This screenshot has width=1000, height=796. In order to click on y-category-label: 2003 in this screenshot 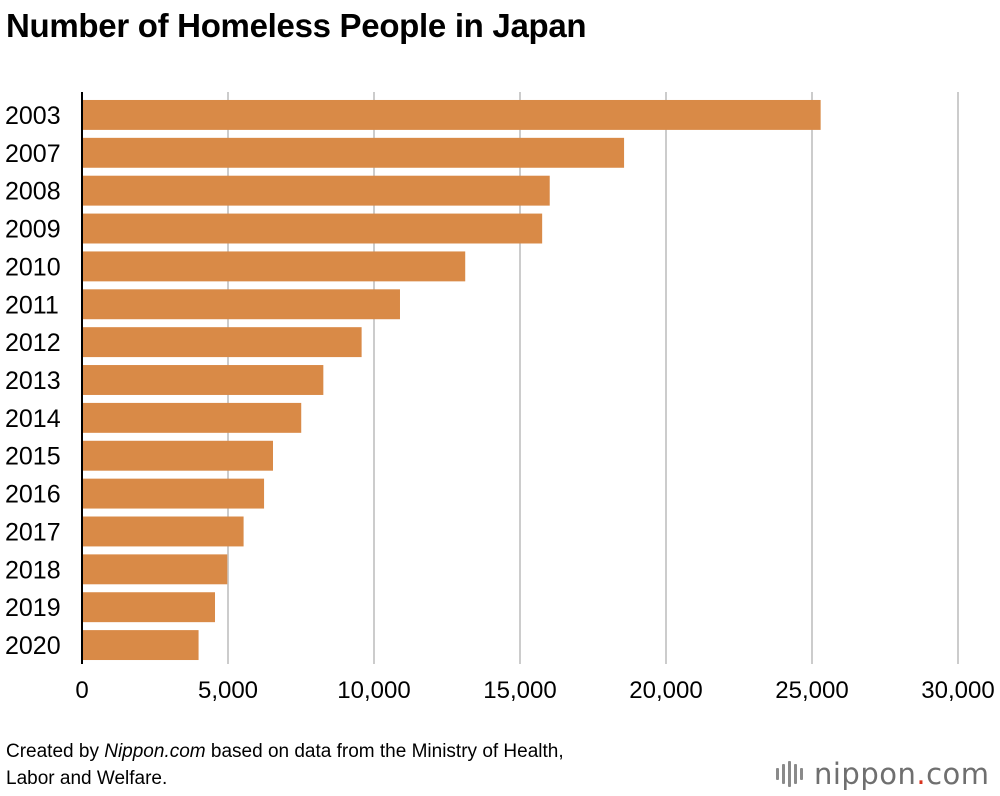, I will do `click(33, 116)`.